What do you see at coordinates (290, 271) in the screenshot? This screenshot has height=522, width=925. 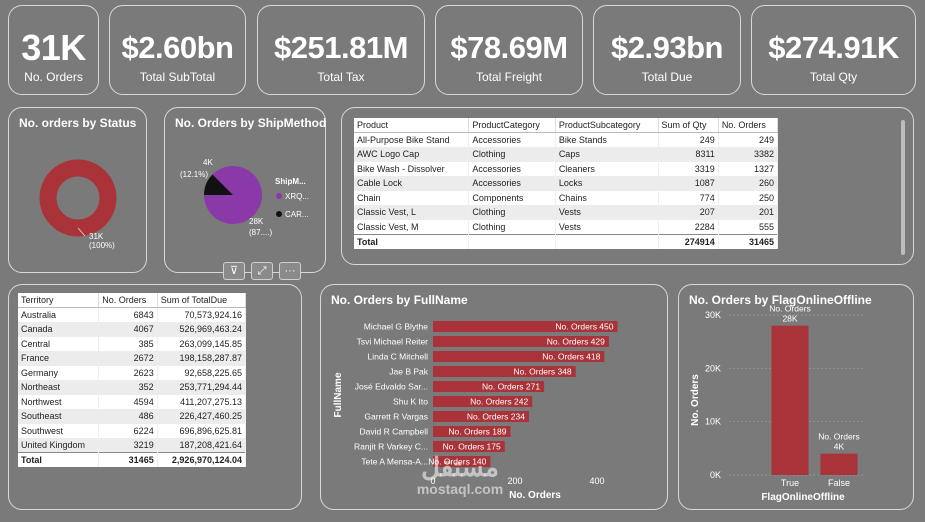 I see `more-options-icon: ···` at bounding box center [290, 271].